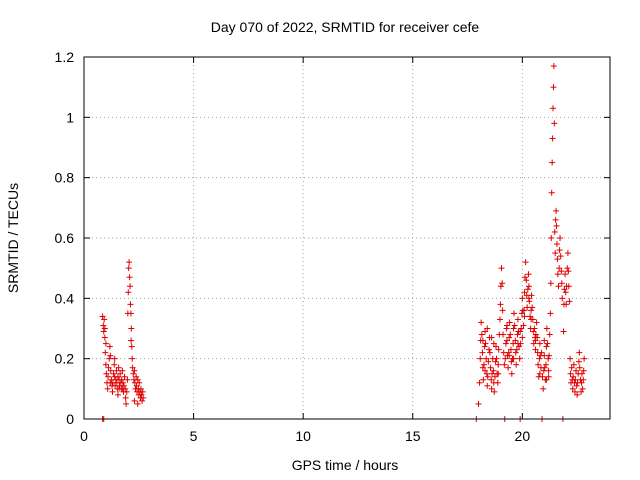 Image resolution: width=640 pixels, height=480 pixels. Describe the element at coordinates (65, 238) in the screenshot. I see `y-tick-label: 0.6` at that location.